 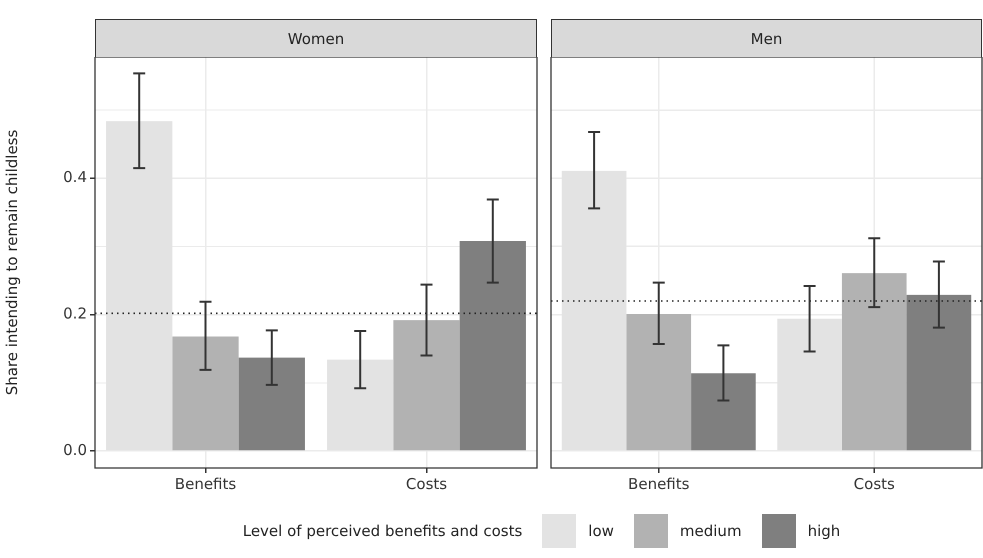 What do you see at coordinates (766, 38) in the screenshot?
I see `chart-title: Men` at bounding box center [766, 38].